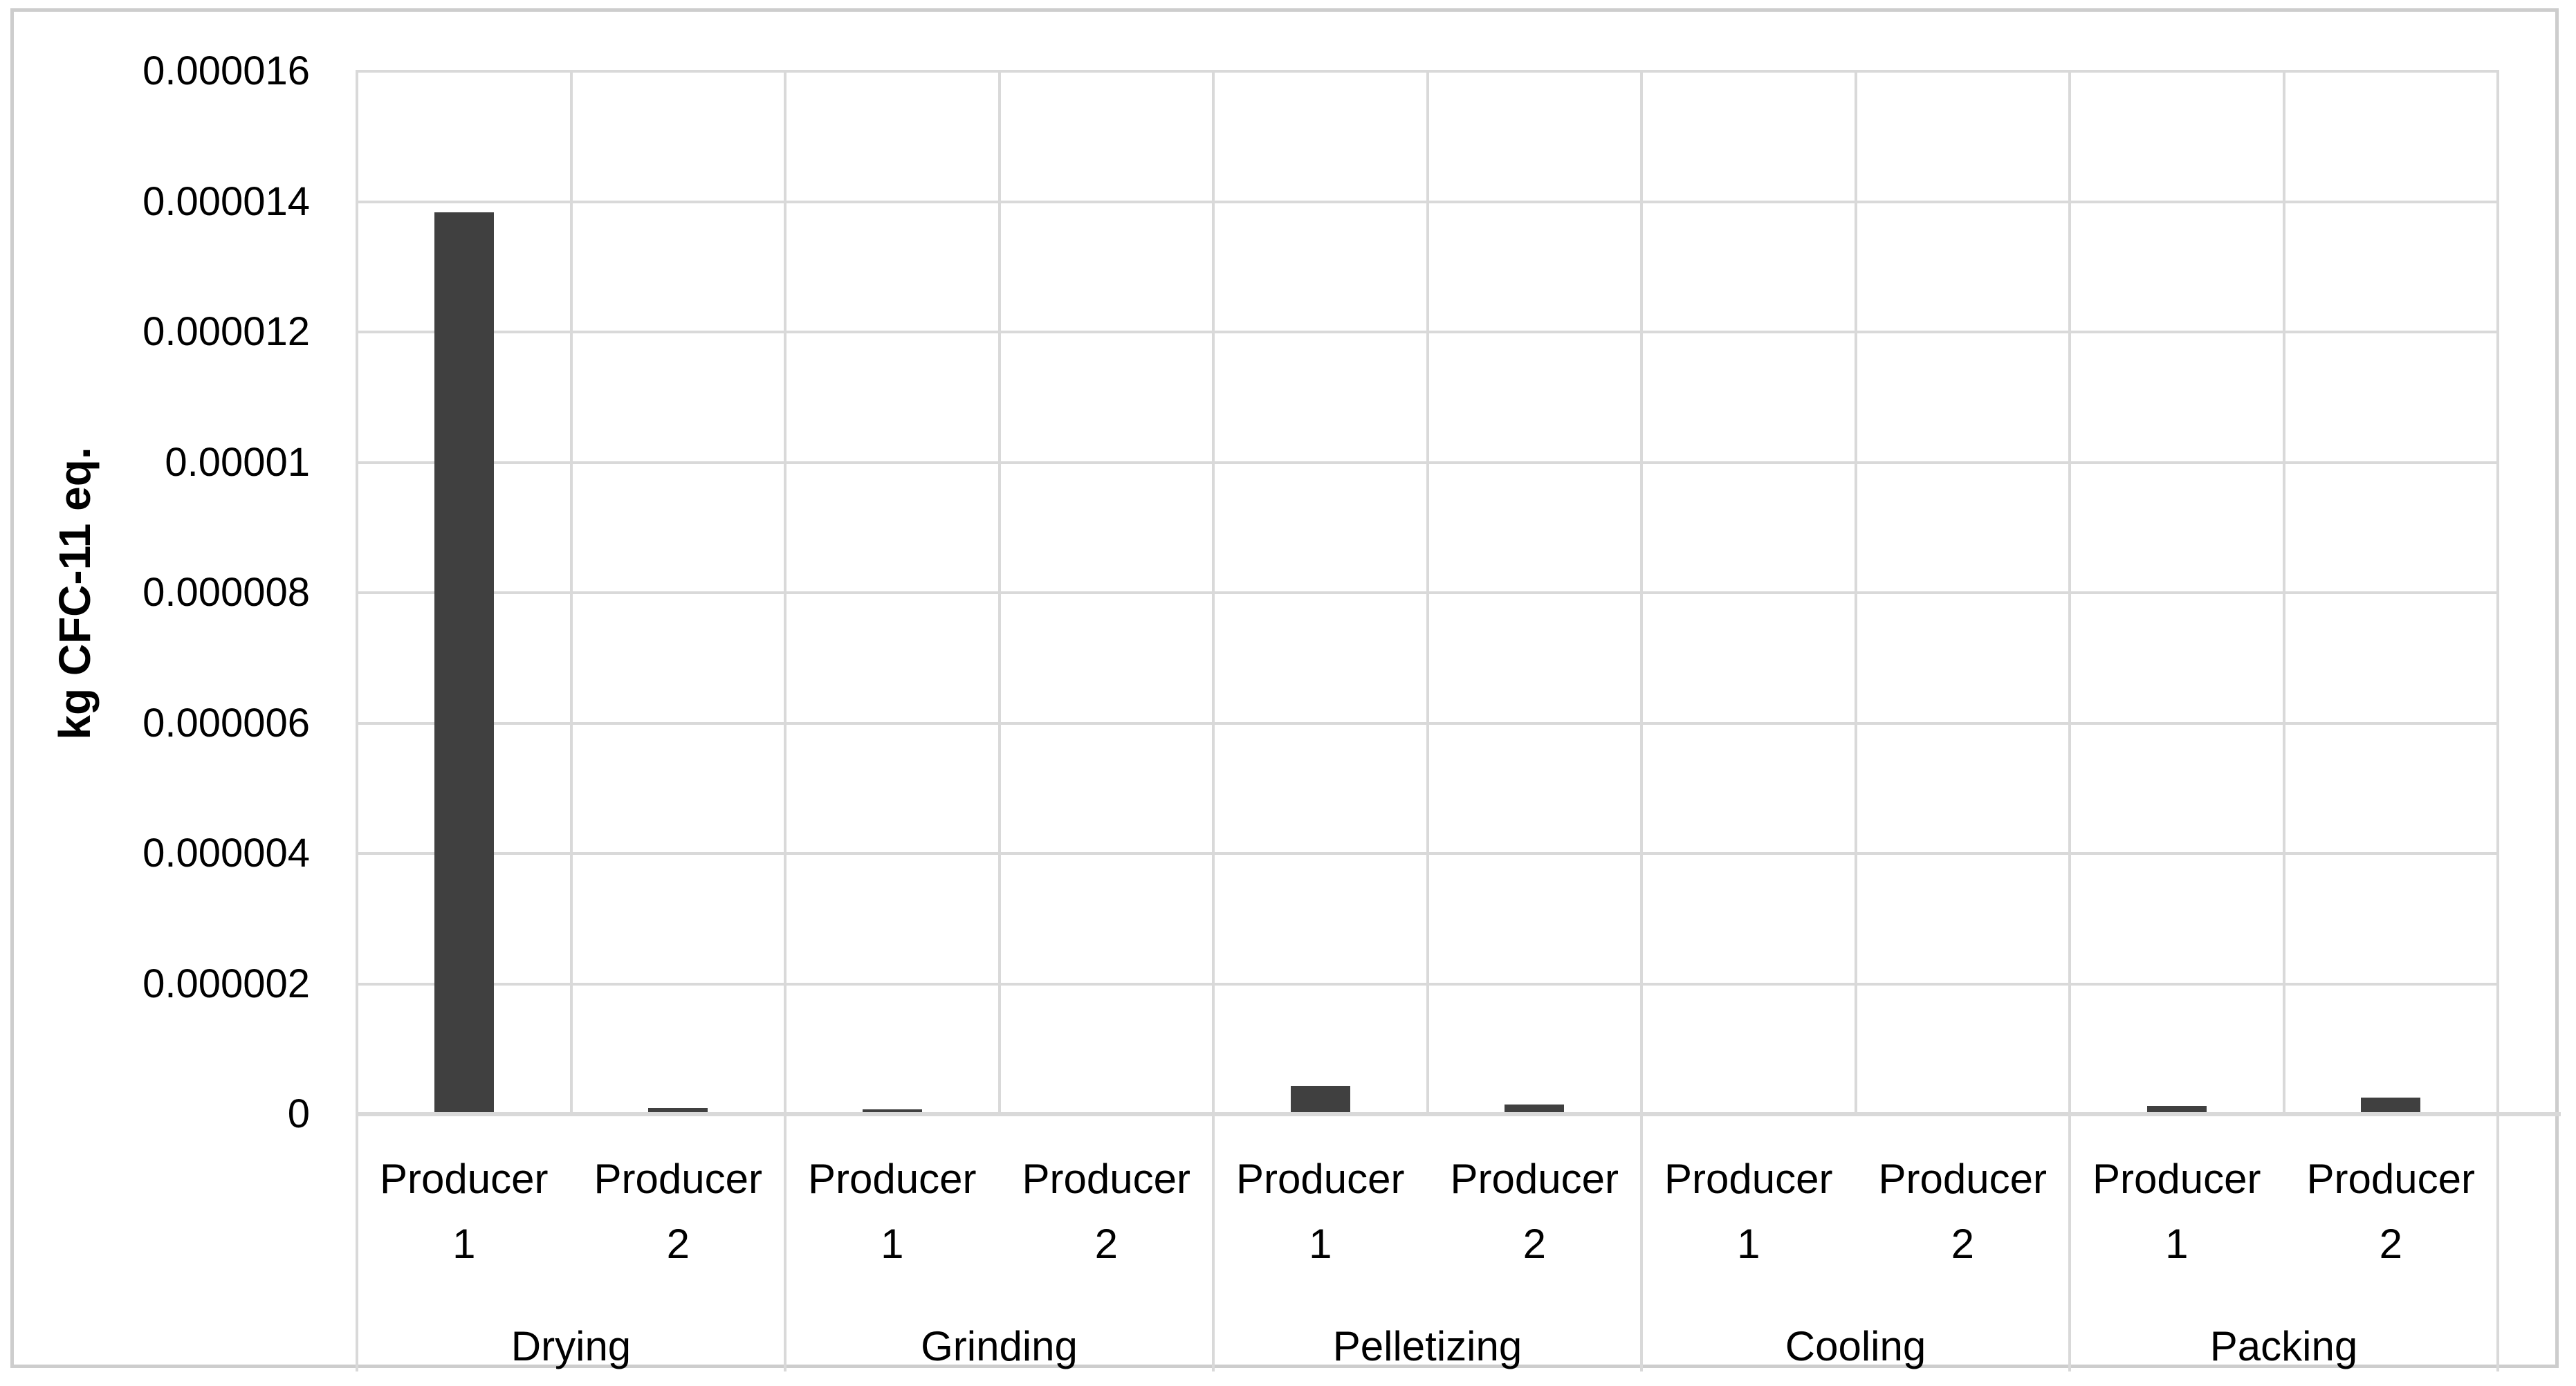  What do you see at coordinates (892, 1211) in the screenshot?
I see `x-tick-label-grinding-producer-1: Producer 1` at bounding box center [892, 1211].